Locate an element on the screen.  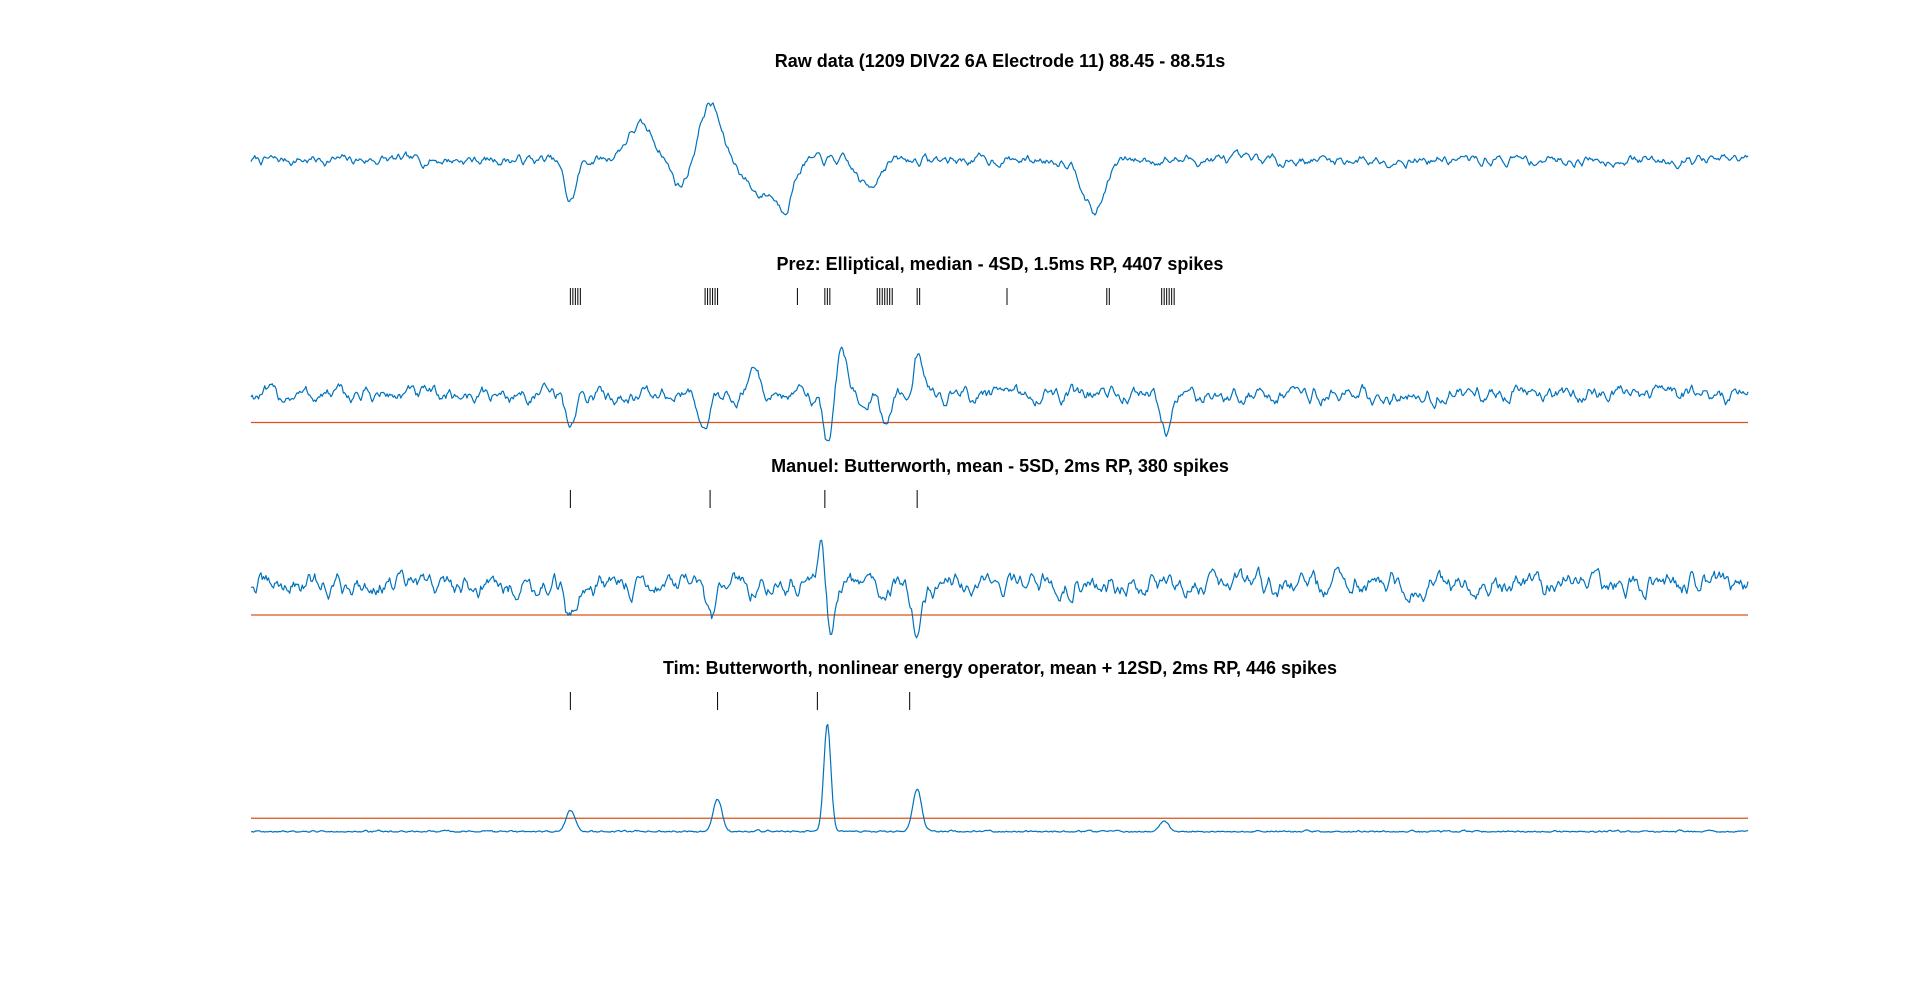
signal-trace-tim is located at coordinates (999, 778).